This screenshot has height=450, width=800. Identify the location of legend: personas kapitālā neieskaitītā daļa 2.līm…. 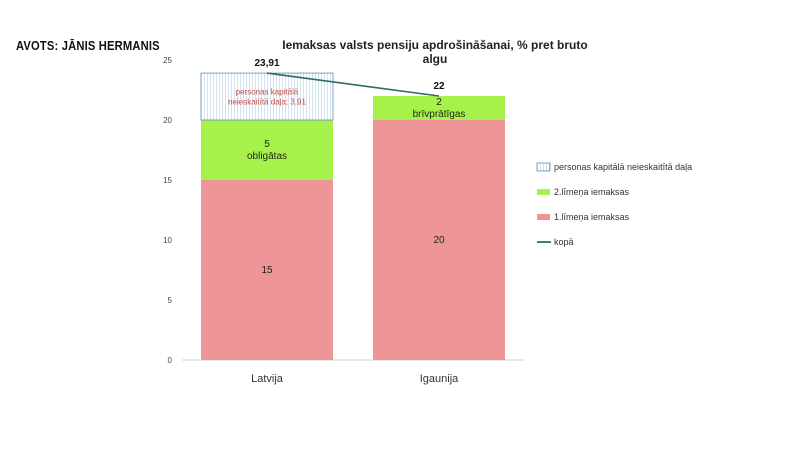
(614, 204).